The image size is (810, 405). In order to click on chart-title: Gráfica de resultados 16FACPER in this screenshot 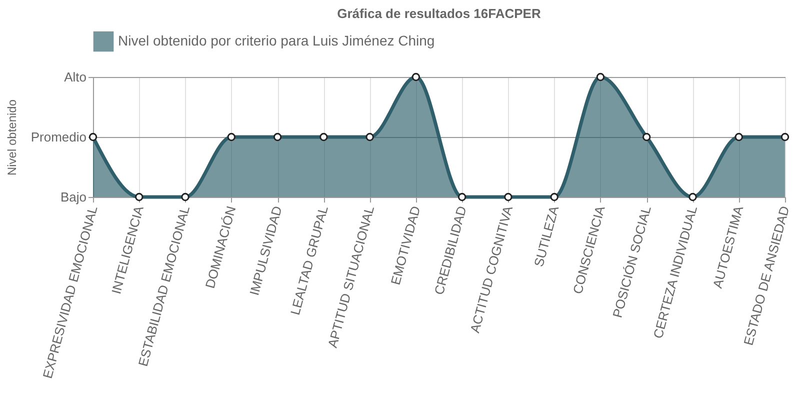, I will do `click(439, 13)`.